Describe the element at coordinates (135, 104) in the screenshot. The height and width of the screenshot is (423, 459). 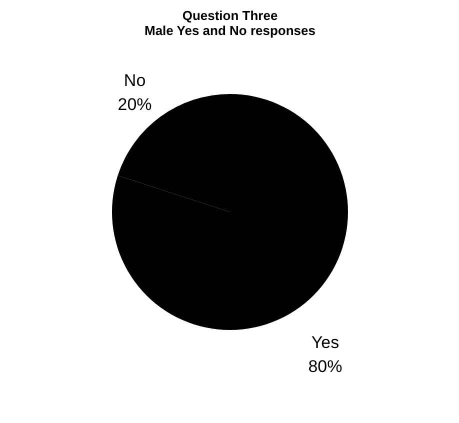
I see `data-label: 20%` at that location.